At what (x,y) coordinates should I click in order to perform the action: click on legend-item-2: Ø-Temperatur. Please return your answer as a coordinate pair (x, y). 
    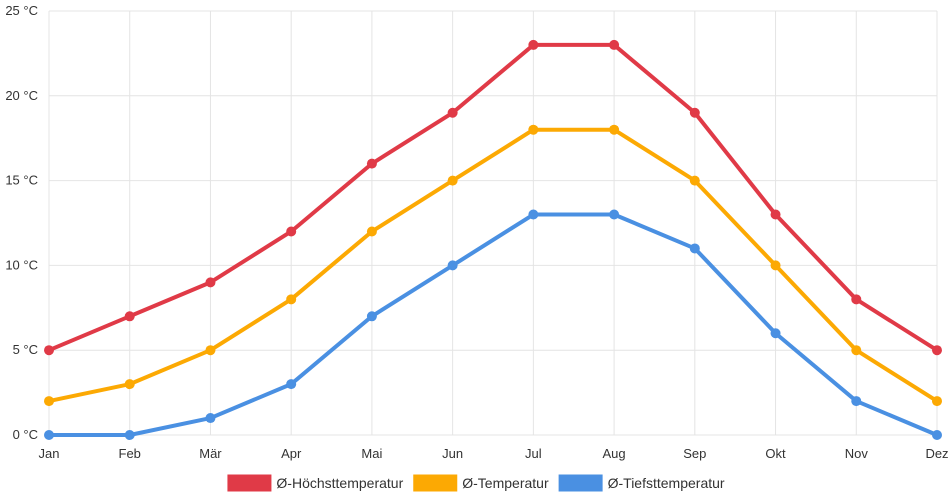
    Looking at the image, I should click on (481, 483).